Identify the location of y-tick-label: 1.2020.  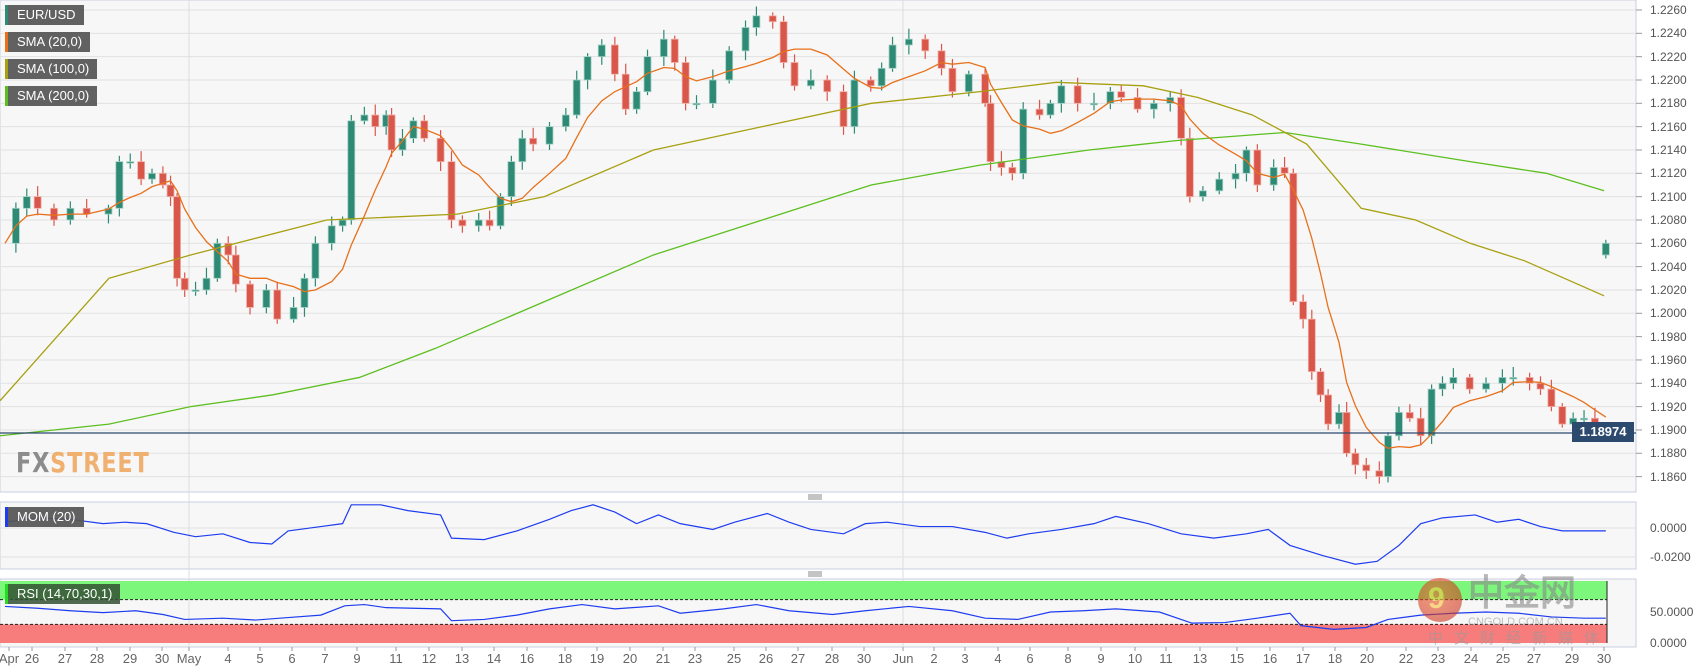
(1668, 289).